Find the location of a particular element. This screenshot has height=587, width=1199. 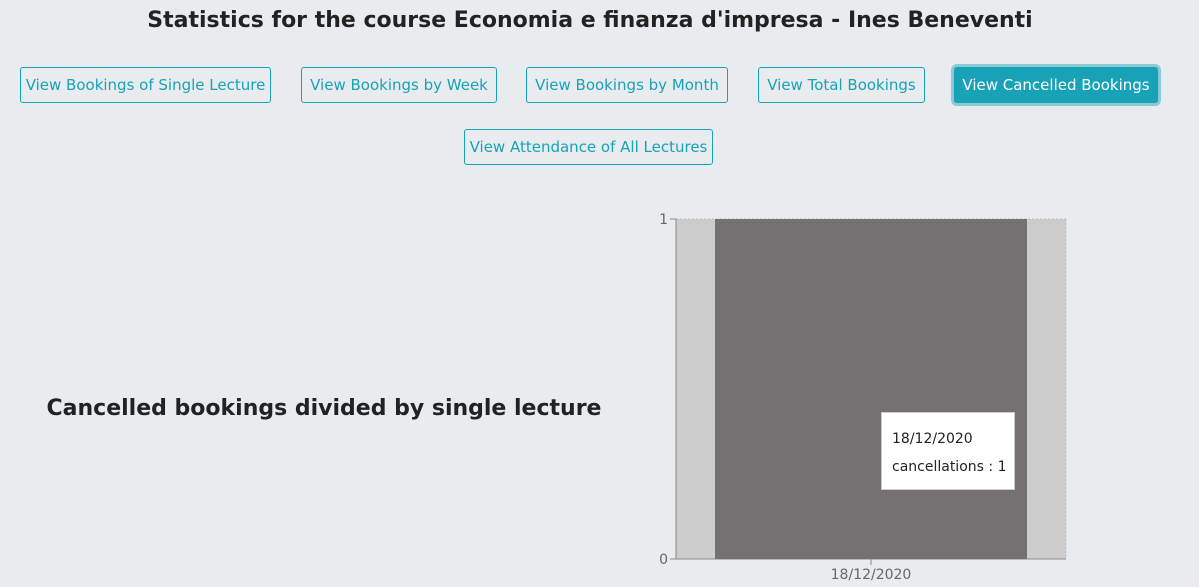

x-ticks-group: 18/12/2020 is located at coordinates (871, 571).